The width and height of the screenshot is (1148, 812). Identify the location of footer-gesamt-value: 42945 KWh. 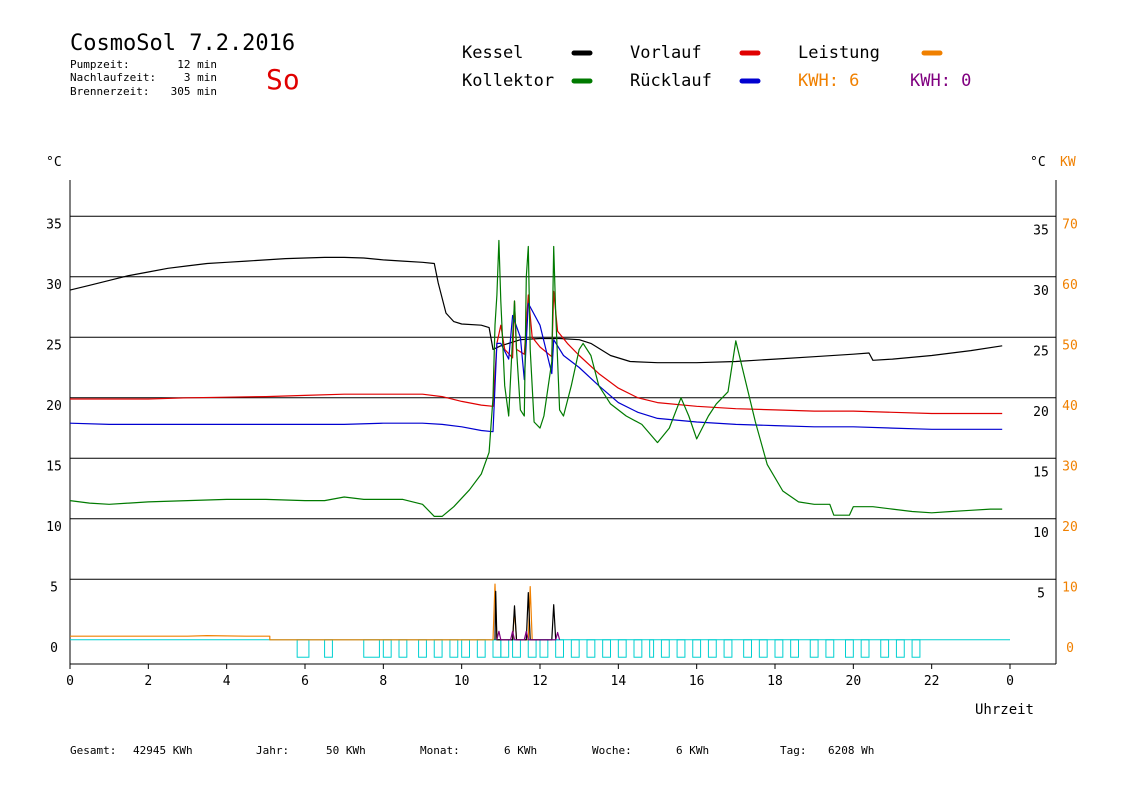
(163, 750).